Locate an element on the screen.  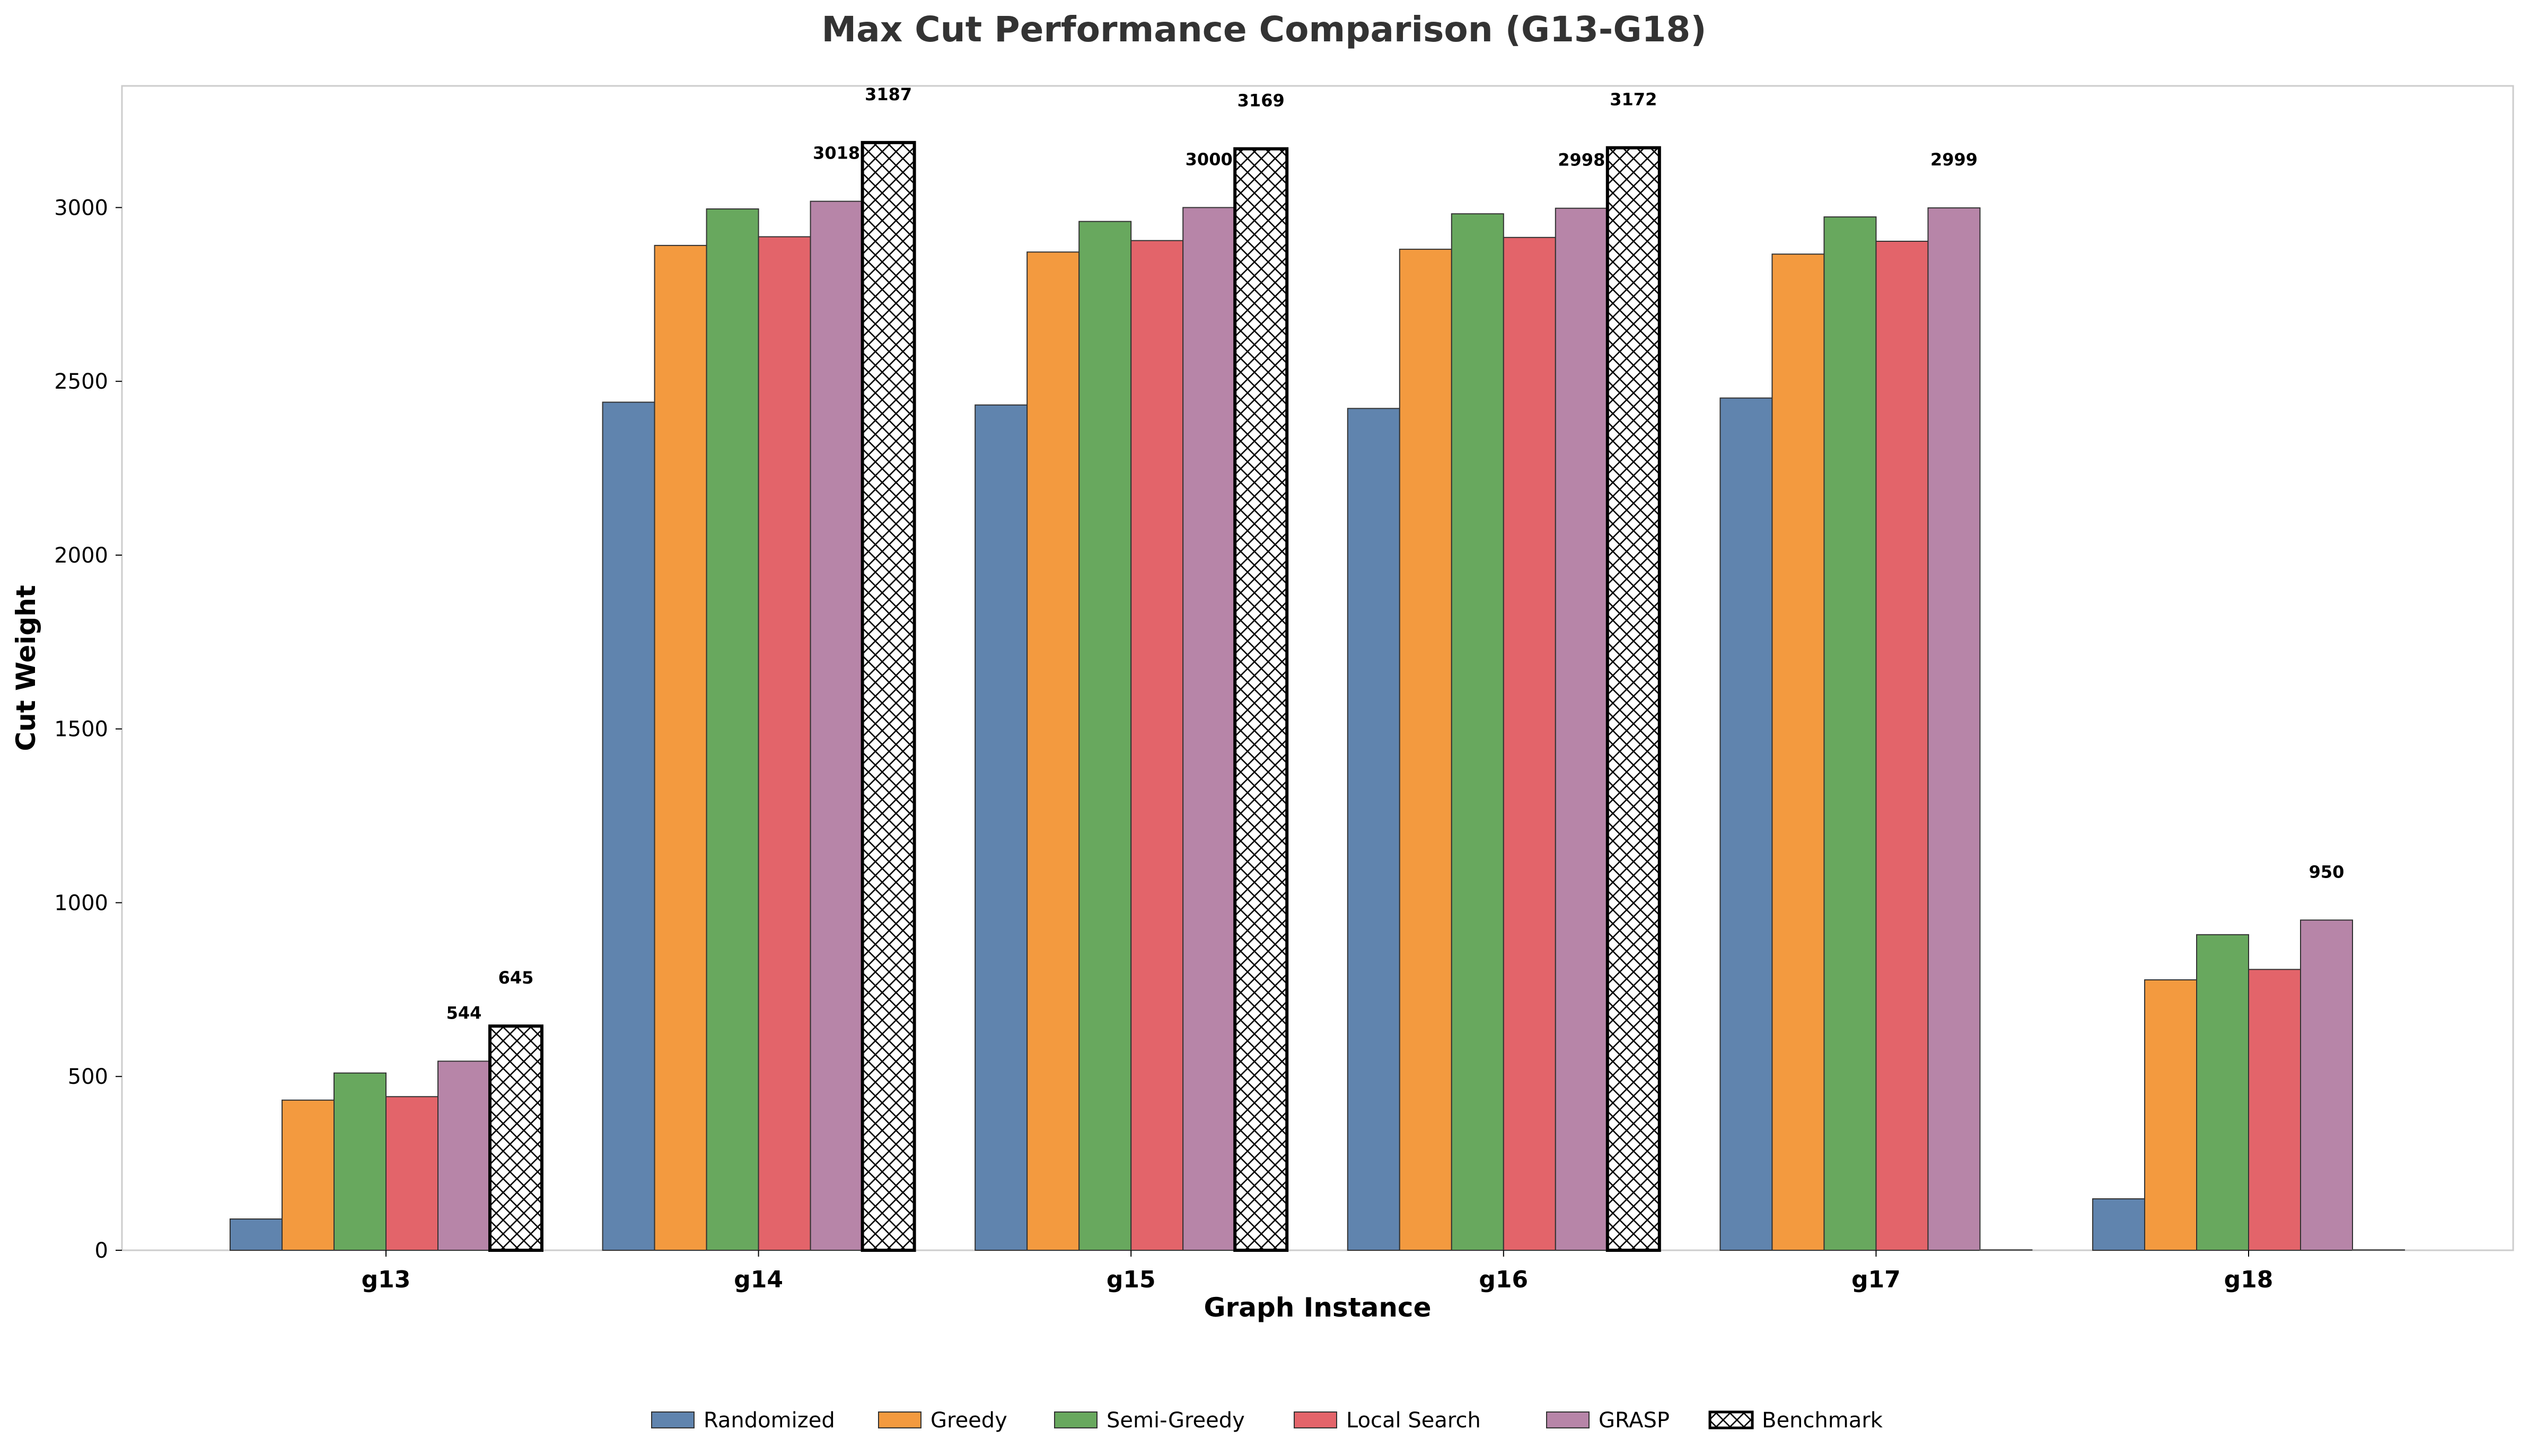
bar-grasp-g13 is located at coordinates (463, 1155).